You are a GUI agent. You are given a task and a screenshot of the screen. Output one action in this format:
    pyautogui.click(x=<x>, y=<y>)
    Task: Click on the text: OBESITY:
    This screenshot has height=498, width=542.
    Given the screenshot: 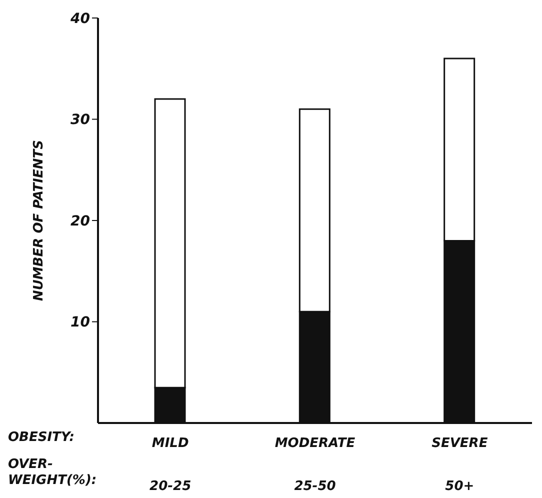 What is the action you would take?
    pyautogui.click(x=42, y=438)
    